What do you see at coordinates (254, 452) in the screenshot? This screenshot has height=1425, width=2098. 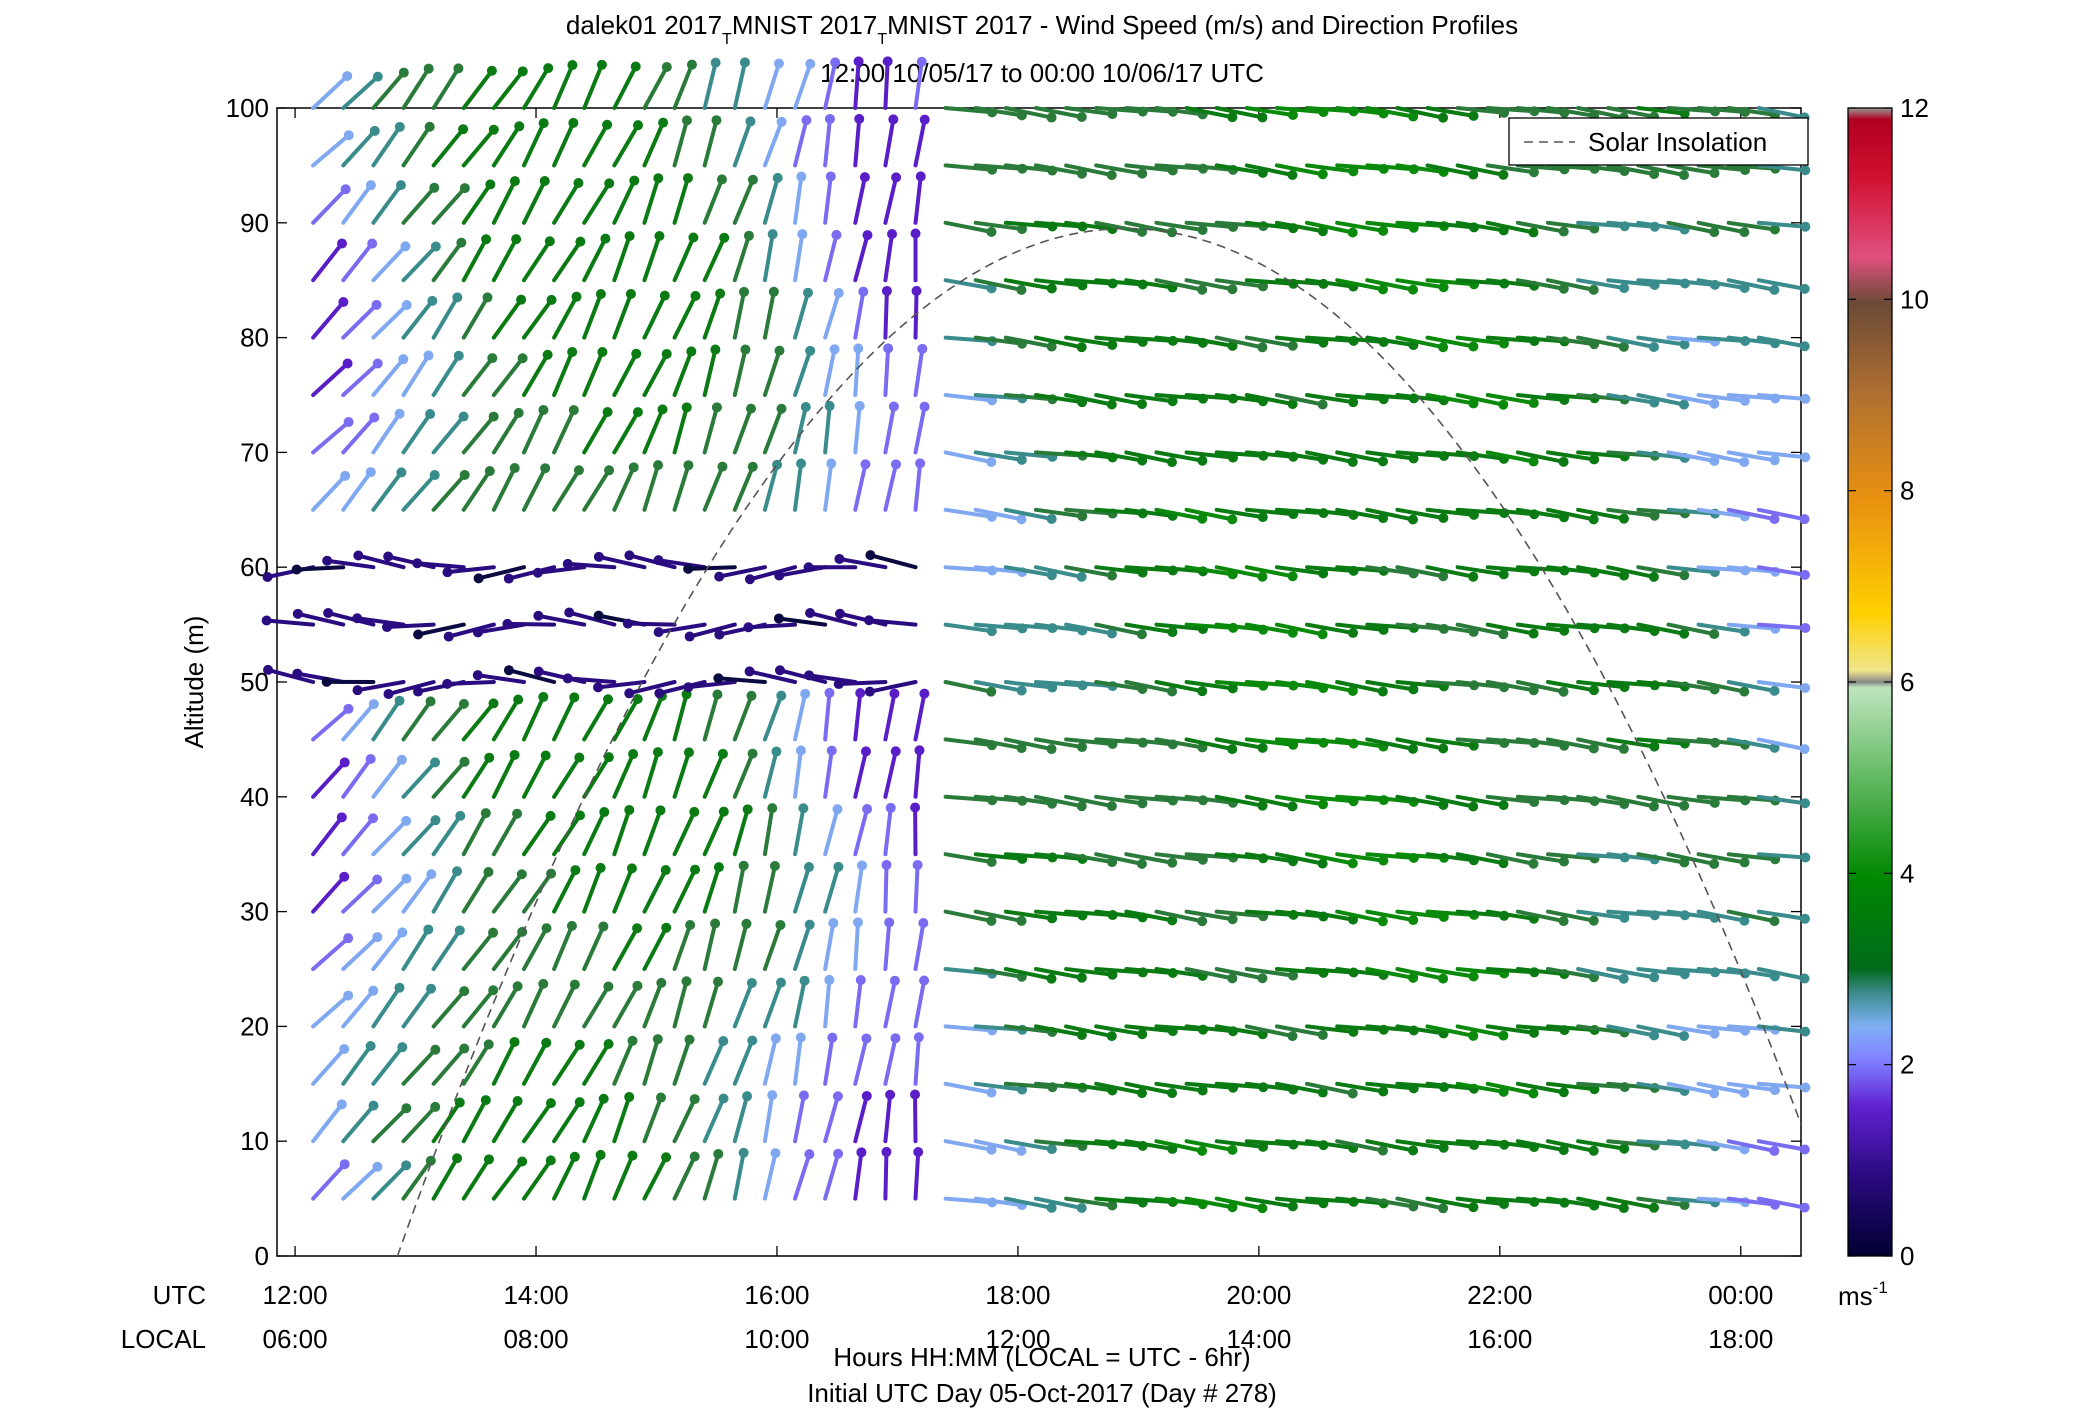 I see `y-tick-label: 70` at bounding box center [254, 452].